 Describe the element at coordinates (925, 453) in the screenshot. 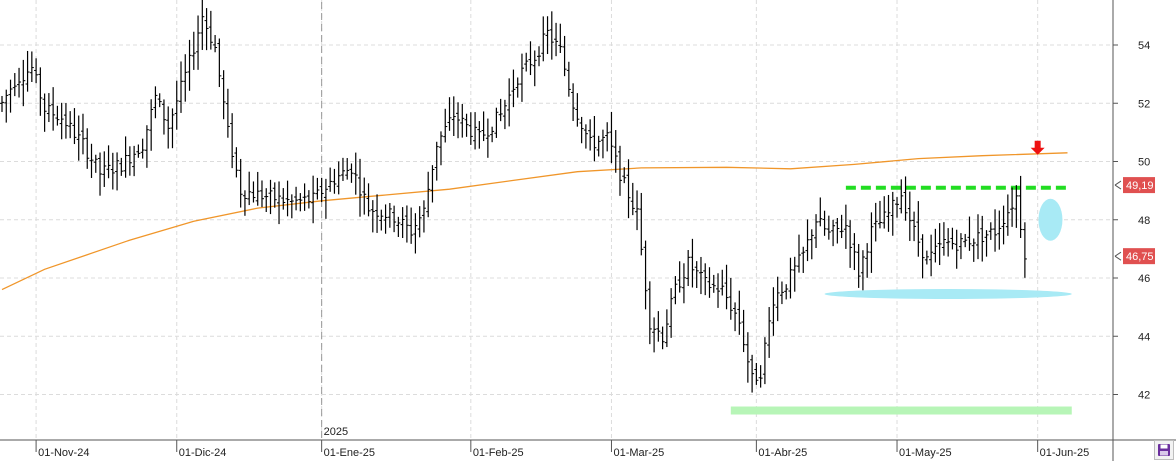

I see `x-tick-label: 01-May-25` at that location.